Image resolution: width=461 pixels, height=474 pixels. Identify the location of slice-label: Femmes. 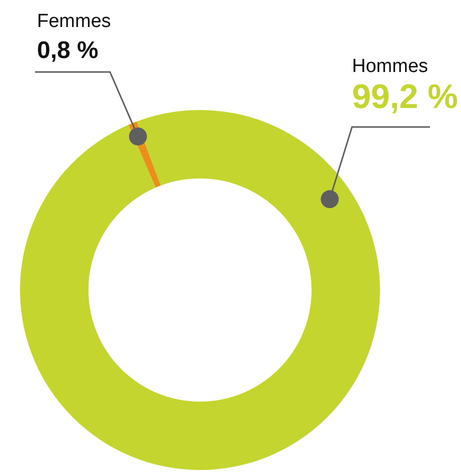
(74, 21).